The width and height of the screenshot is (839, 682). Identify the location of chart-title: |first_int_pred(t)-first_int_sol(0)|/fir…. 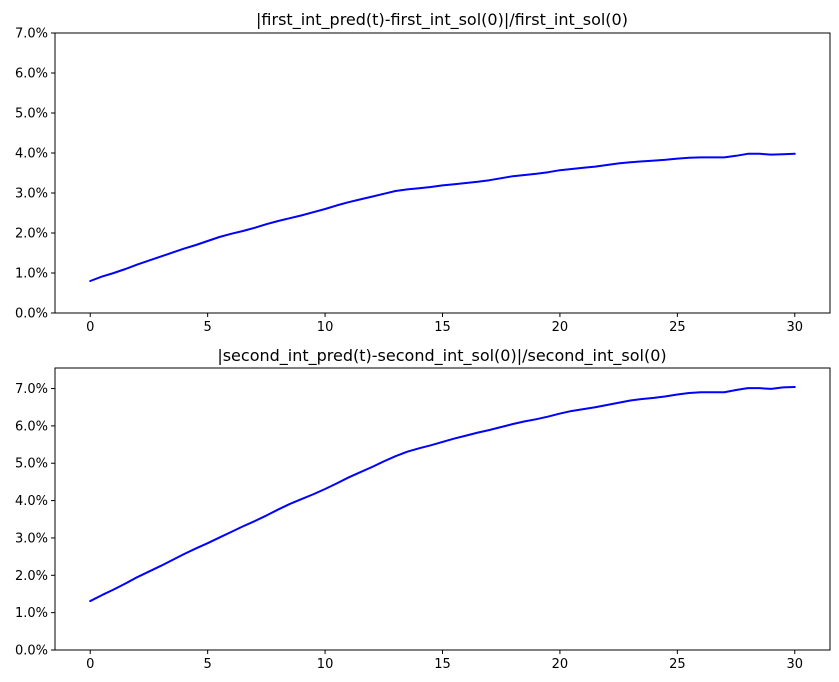
(442, 20).